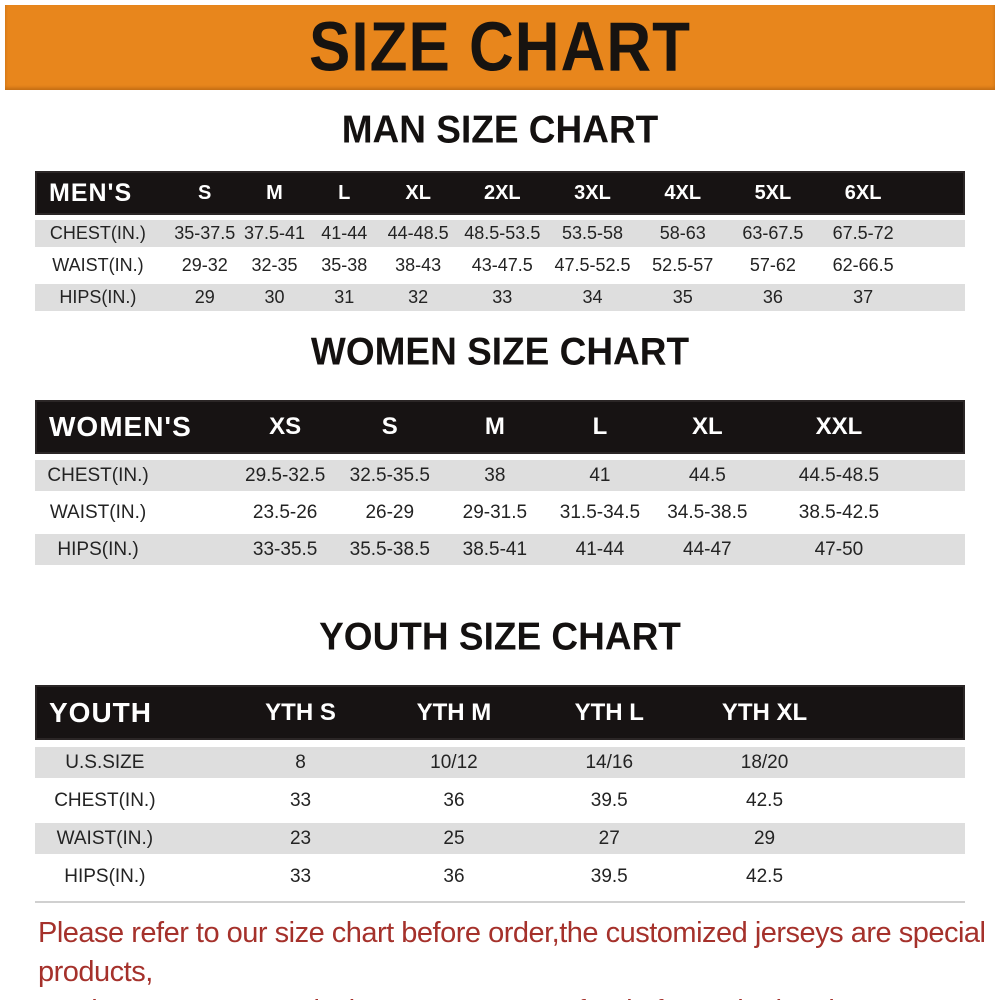 The image size is (1000, 1000). I want to click on table-cell: 47-50, so click(839, 549).